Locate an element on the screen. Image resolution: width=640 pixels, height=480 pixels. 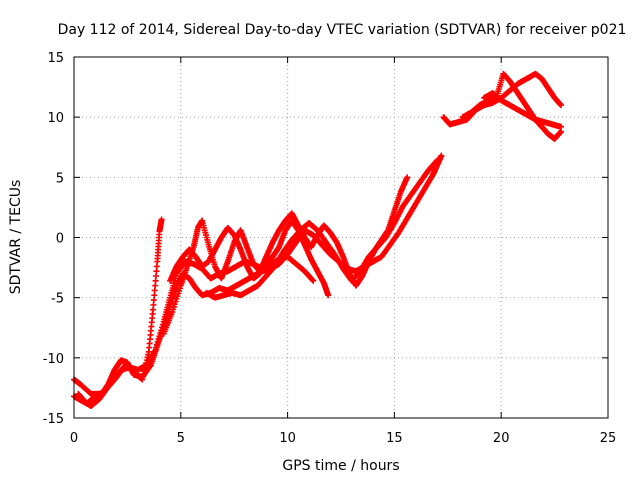
y-axis-label: SDTVAR / TECUs is located at coordinates (16, 237).